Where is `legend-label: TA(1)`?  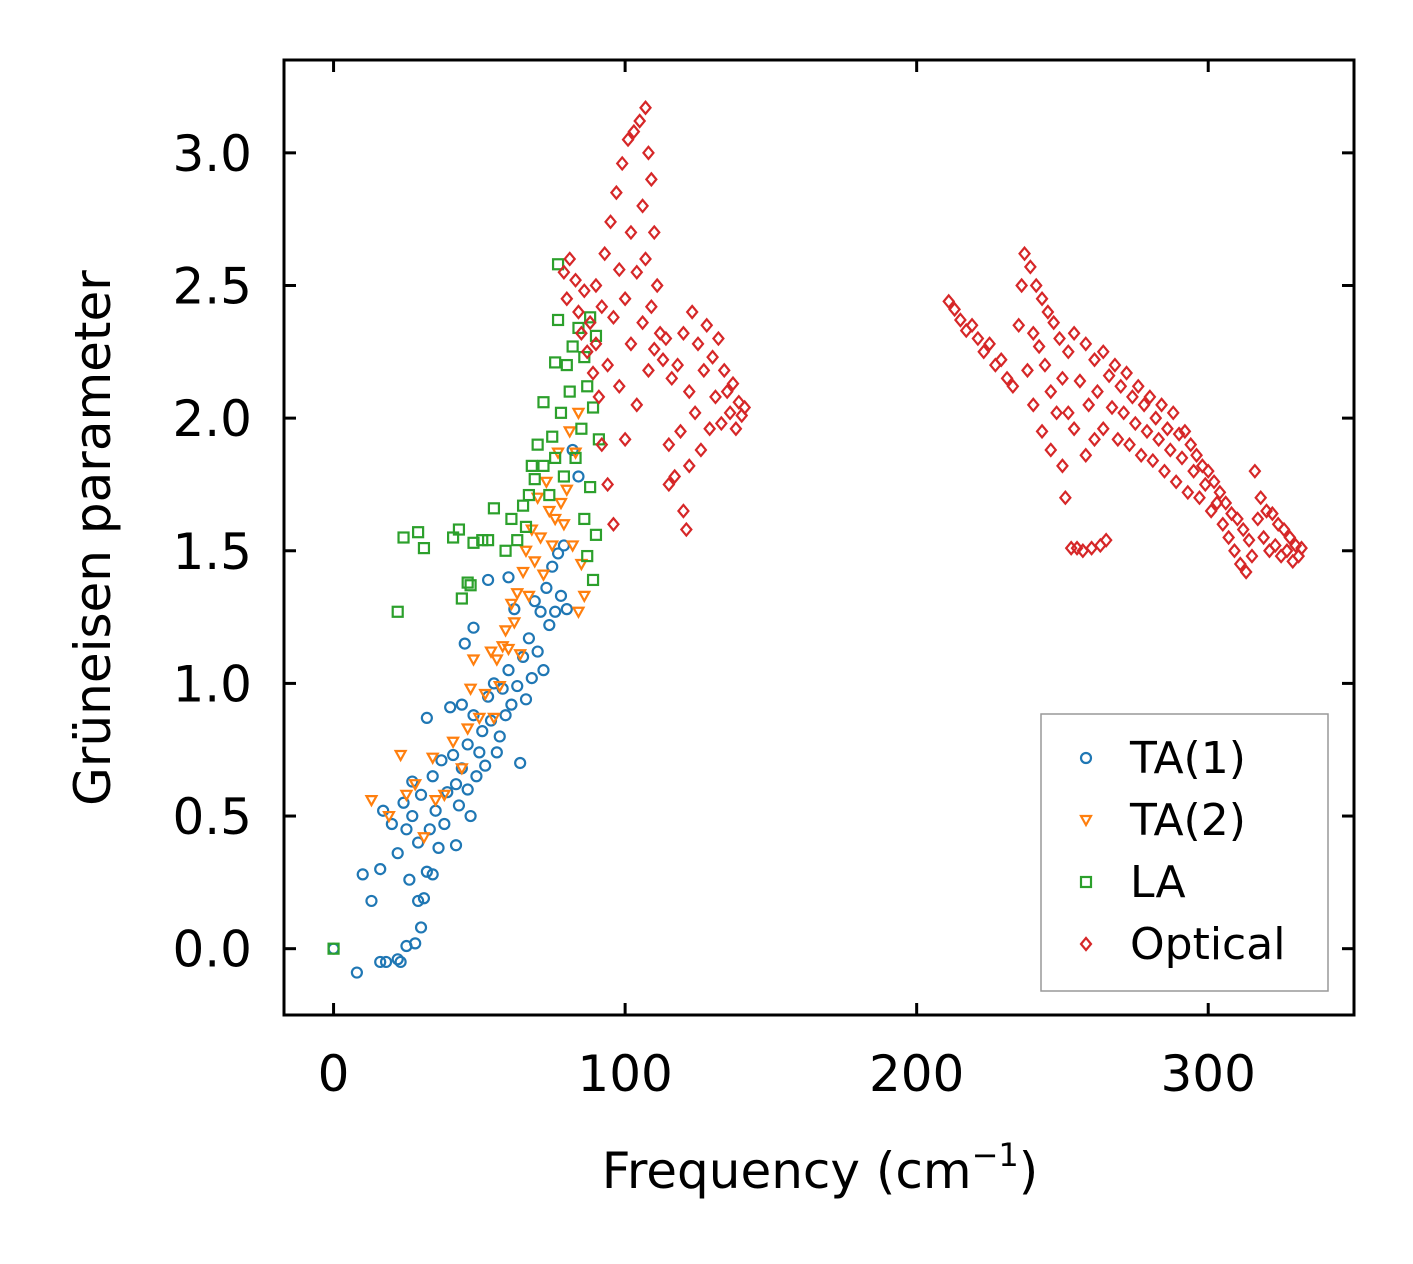 legend-label: TA(1) is located at coordinates (1187, 758).